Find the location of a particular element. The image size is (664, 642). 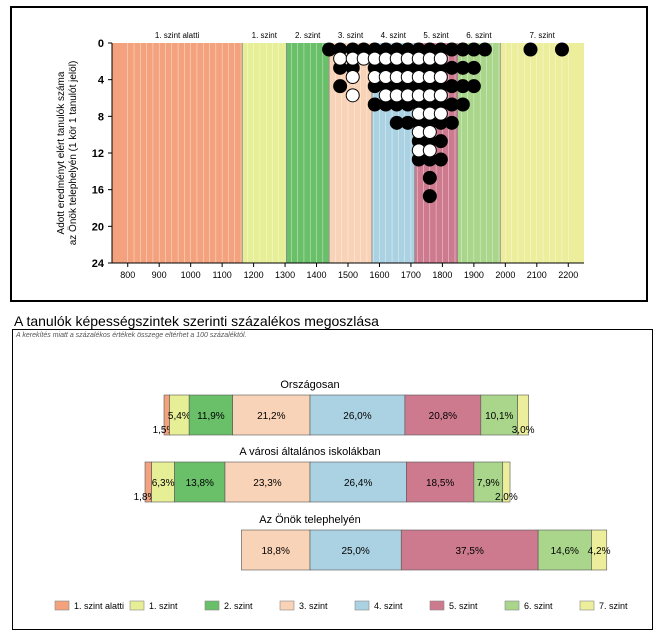

bar-segment-label: 26,4% is located at coordinates (358, 483).